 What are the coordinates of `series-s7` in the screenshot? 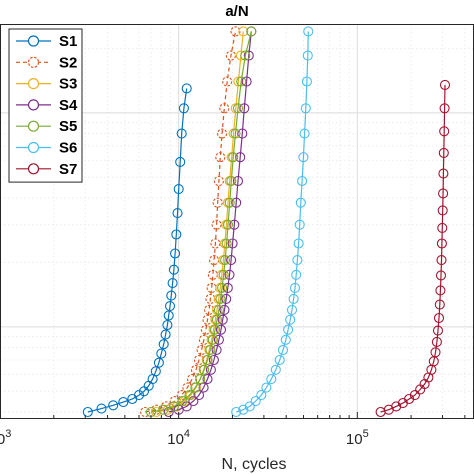 It's located at (413, 248).